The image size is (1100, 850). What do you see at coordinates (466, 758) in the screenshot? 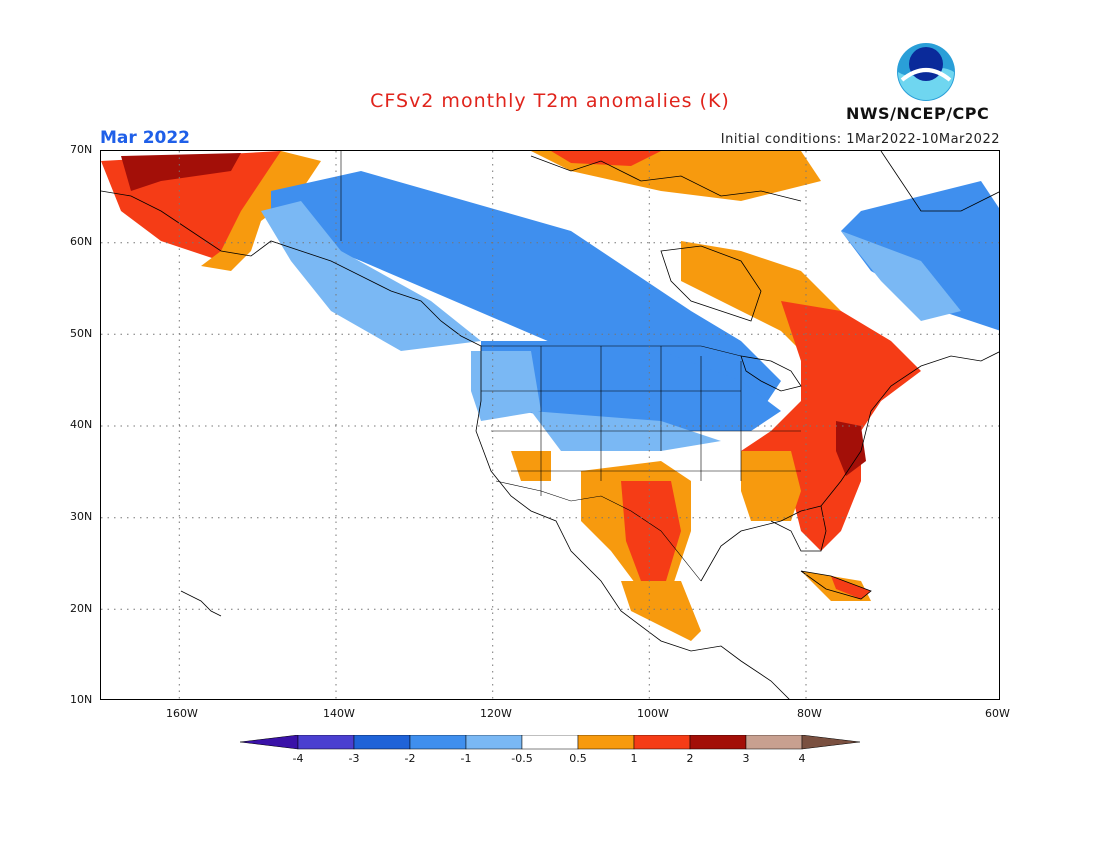
I see `colorbar-tick-label: -1` at bounding box center [466, 758].